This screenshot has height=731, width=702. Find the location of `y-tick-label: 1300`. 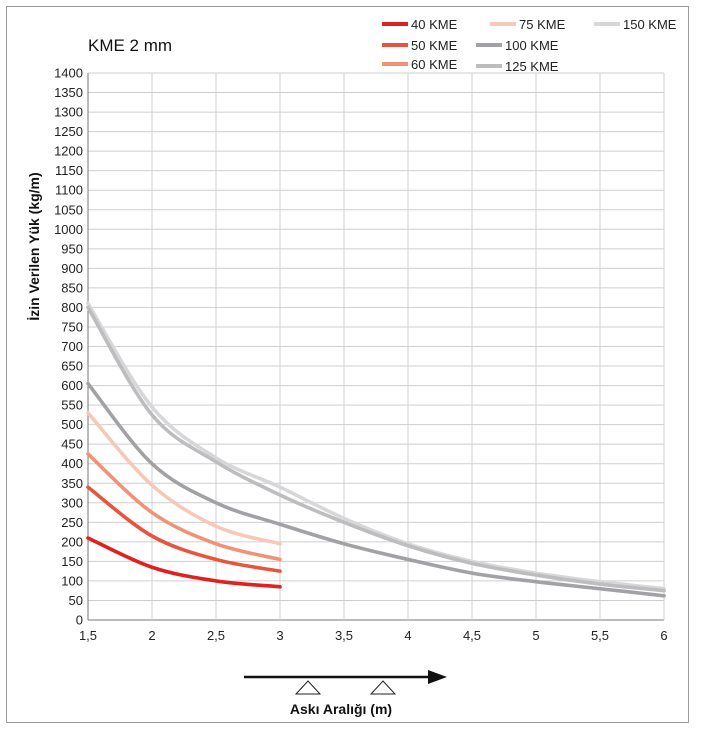

y-tick-label: 1300 is located at coordinates (68, 112).